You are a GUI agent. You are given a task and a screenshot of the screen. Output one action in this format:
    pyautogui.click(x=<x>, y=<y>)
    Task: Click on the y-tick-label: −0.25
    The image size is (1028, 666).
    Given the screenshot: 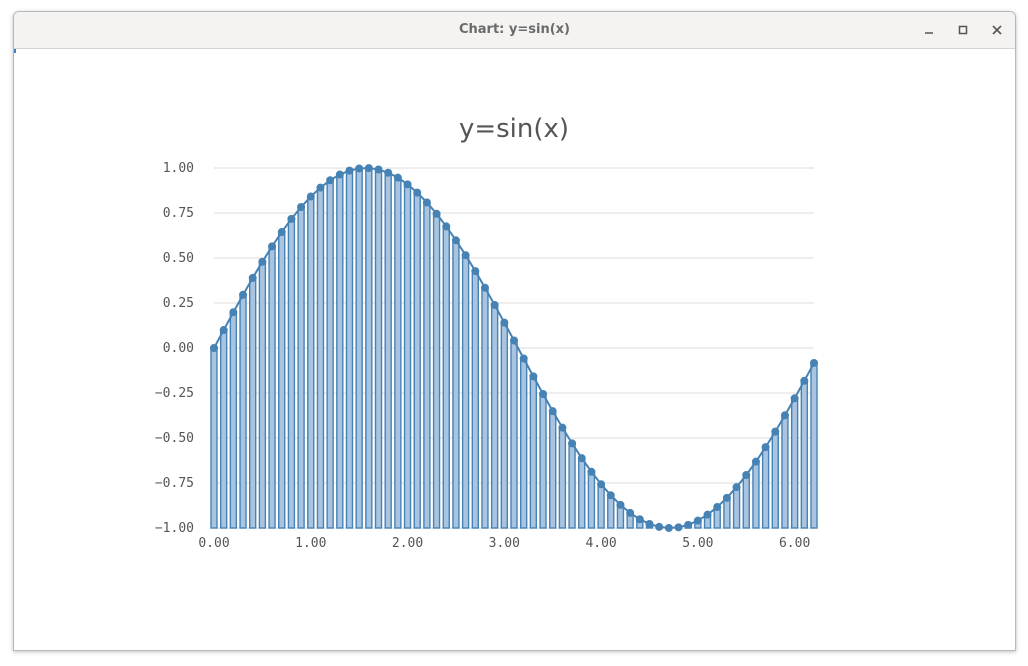 What is the action you would take?
    pyautogui.click(x=174, y=393)
    